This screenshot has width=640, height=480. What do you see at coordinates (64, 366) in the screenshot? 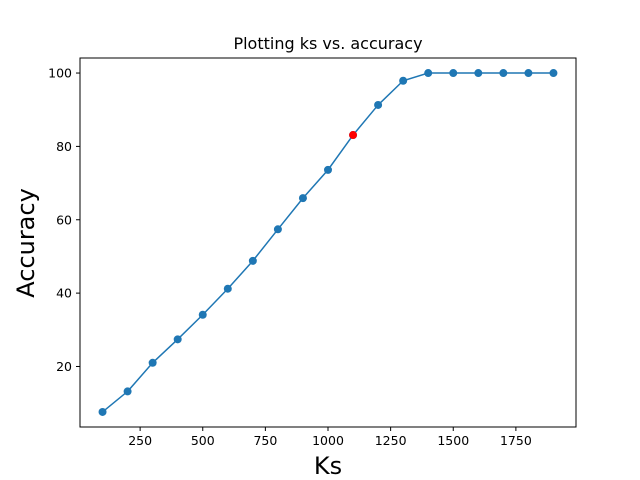
I see `y-tick-label: 20` at bounding box center [64, 366].